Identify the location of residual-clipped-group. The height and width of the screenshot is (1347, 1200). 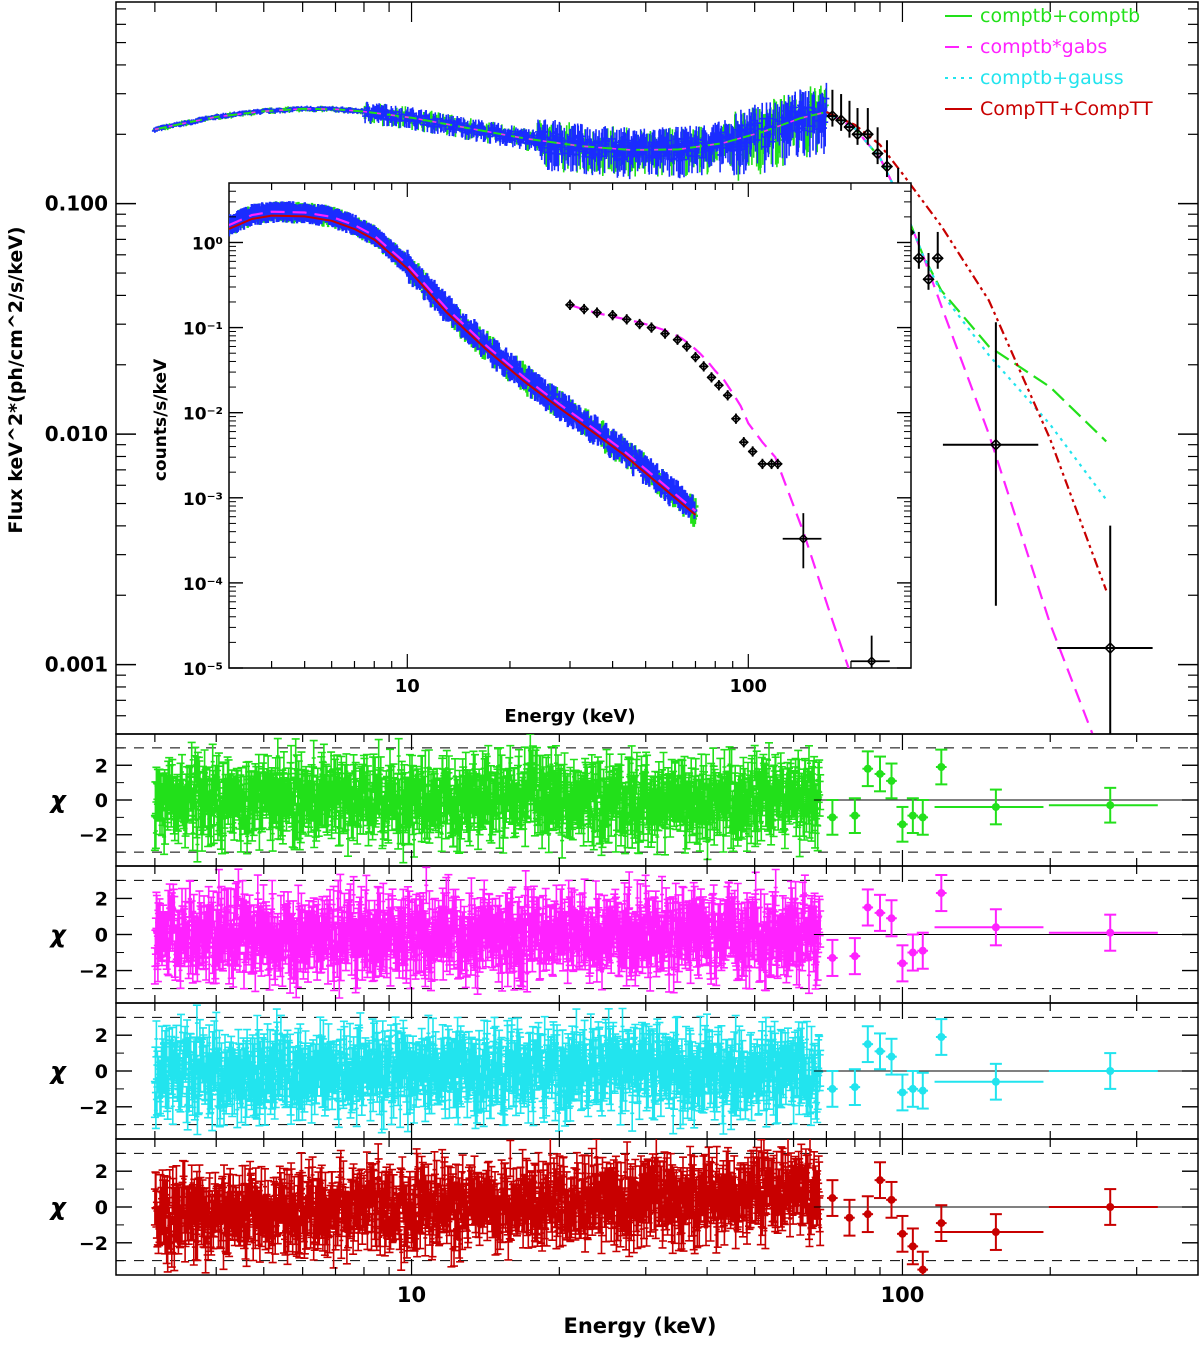
(657, 1070).